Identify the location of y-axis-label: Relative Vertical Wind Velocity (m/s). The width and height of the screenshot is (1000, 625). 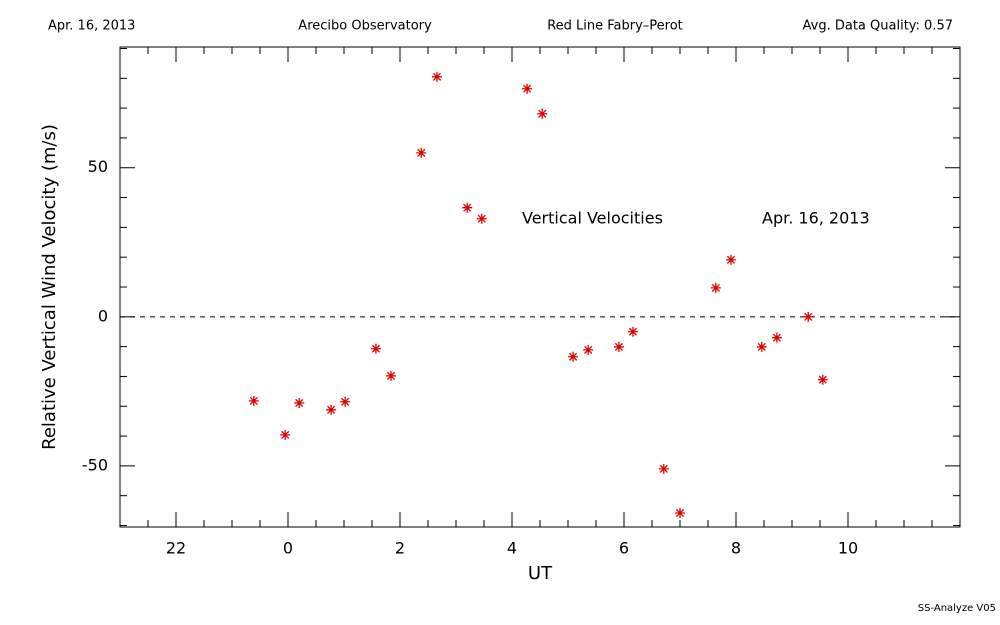
(49, 287).